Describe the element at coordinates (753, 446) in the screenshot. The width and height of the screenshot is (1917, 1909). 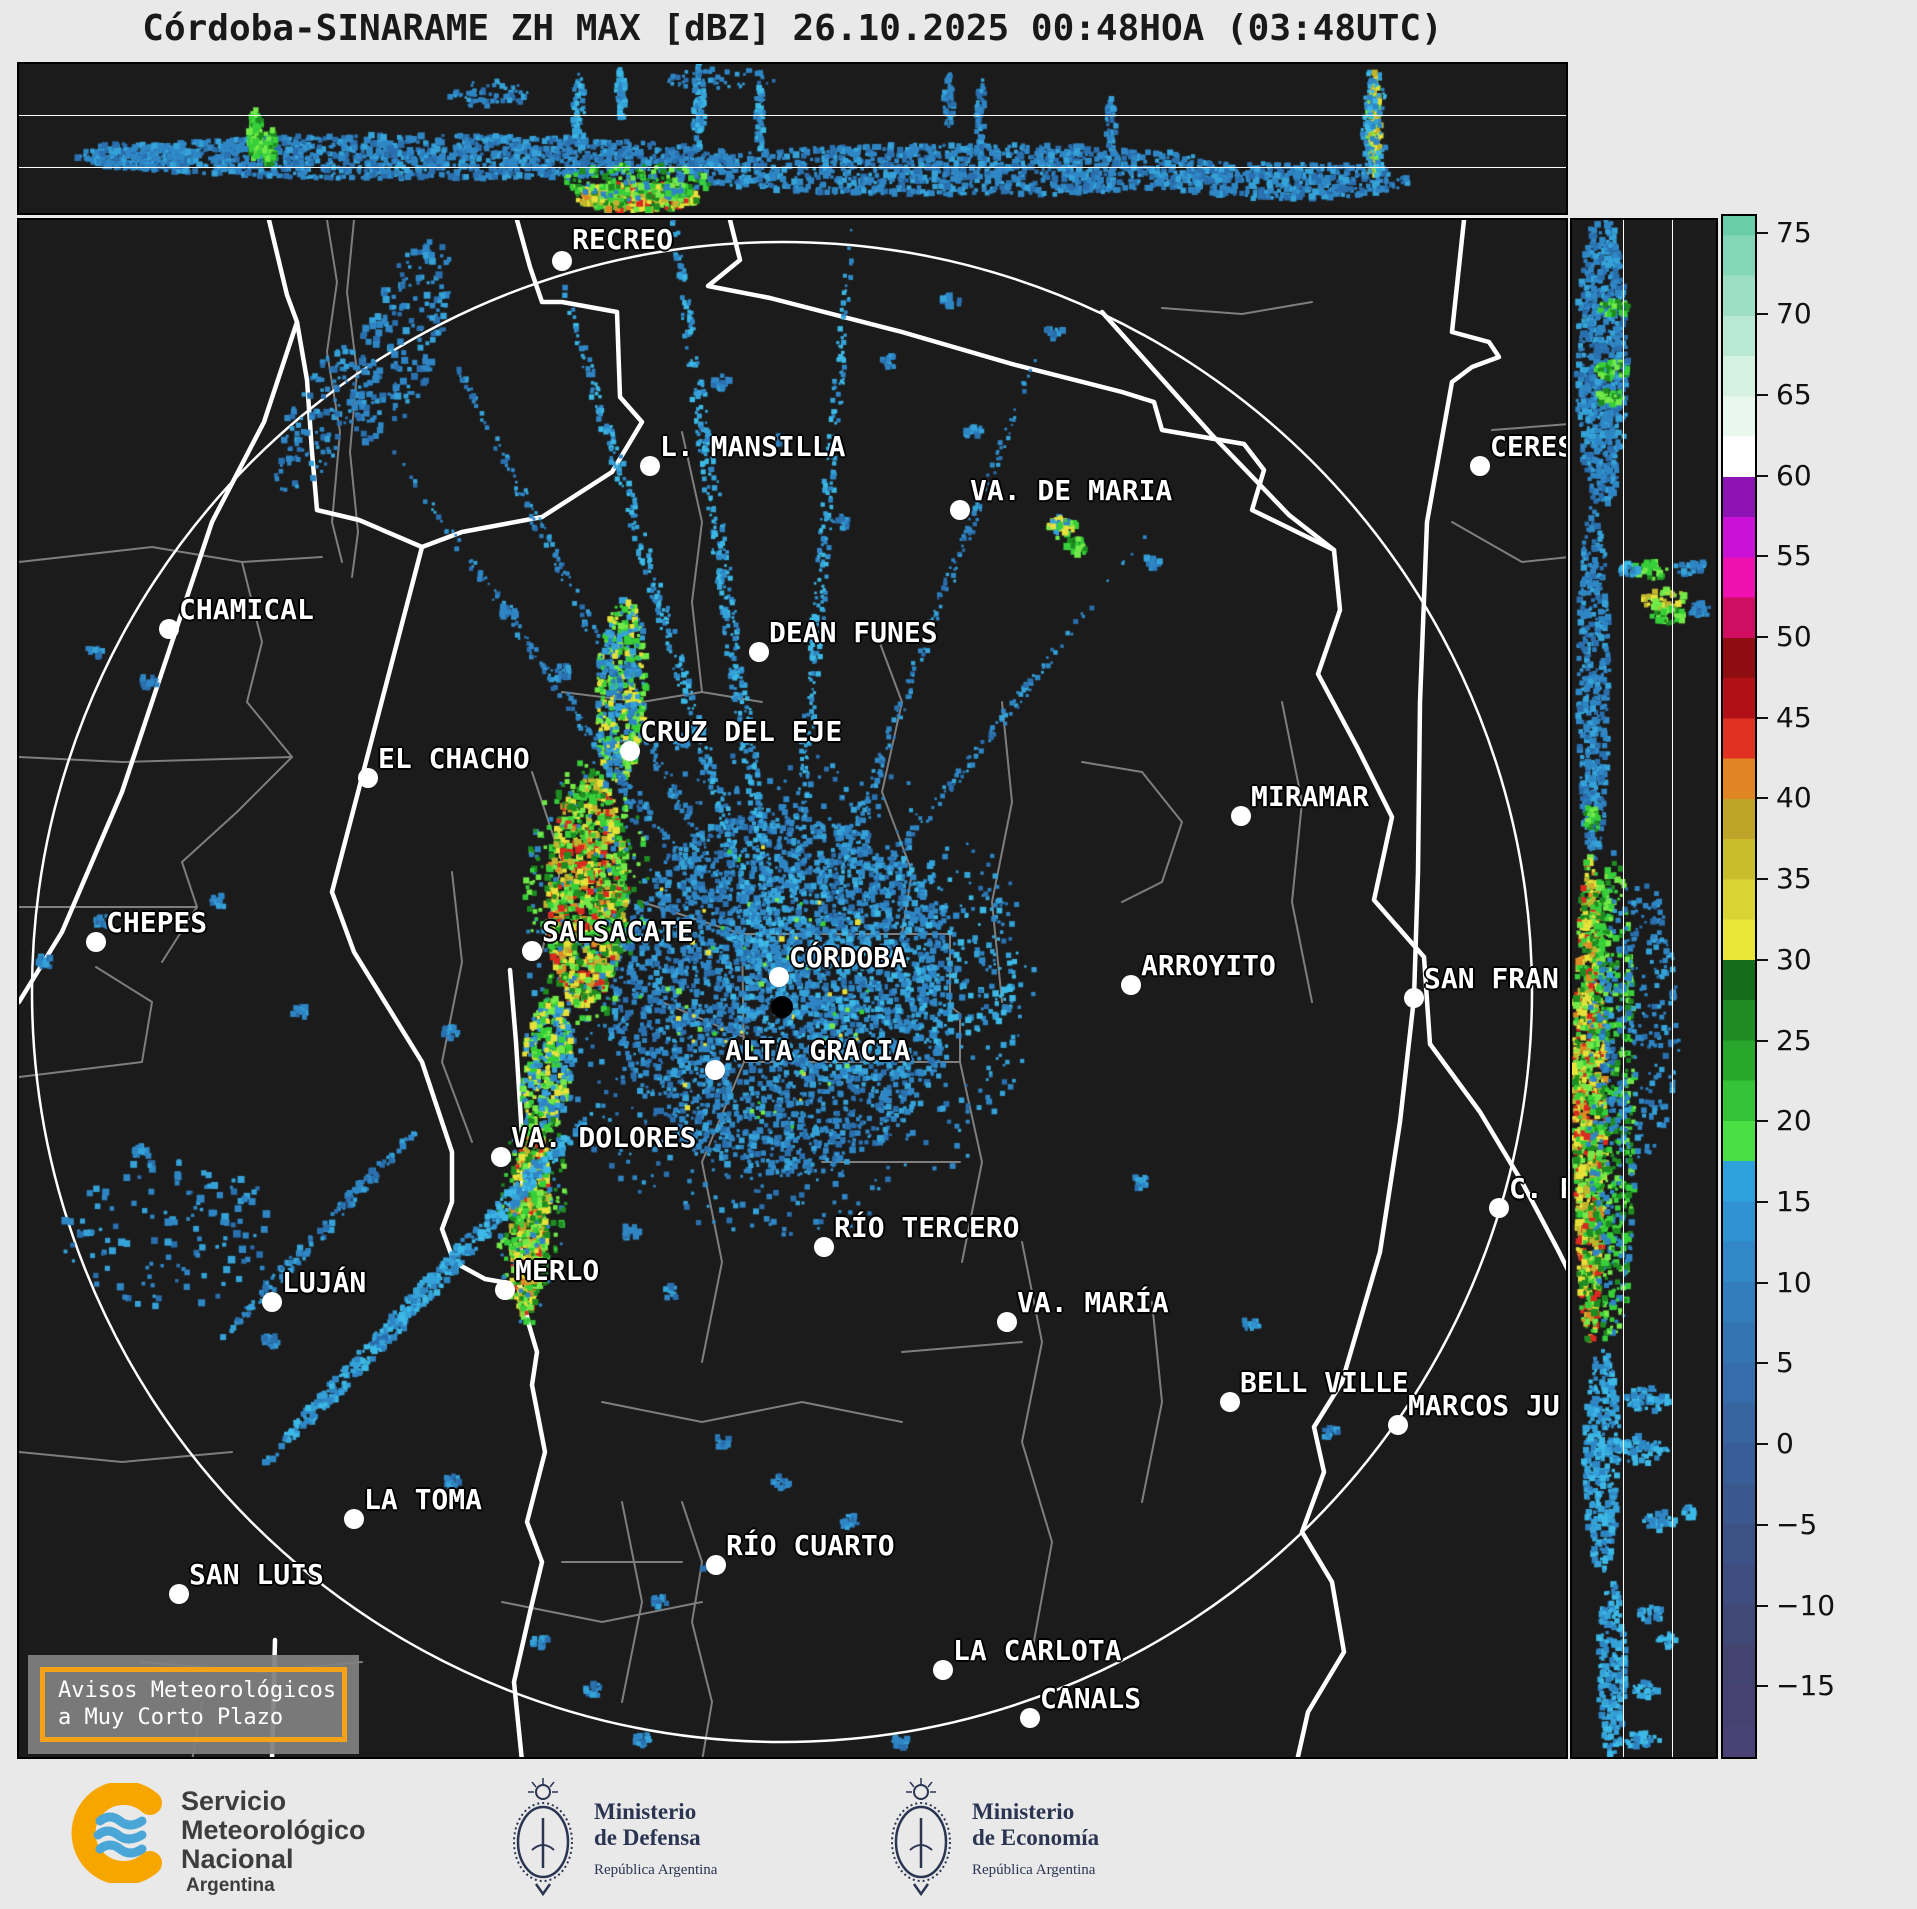
I see `city-label: L. MANSILLA` at that location.